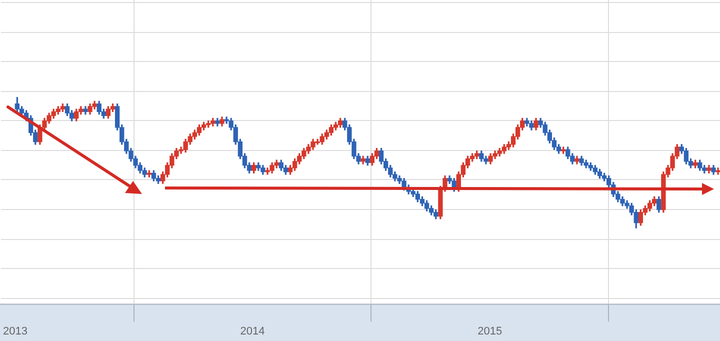  What do you see at coordinates (252, 331) in the screenshot?
I see `x-tick-label: 2014` at bounding box center [252, 331].